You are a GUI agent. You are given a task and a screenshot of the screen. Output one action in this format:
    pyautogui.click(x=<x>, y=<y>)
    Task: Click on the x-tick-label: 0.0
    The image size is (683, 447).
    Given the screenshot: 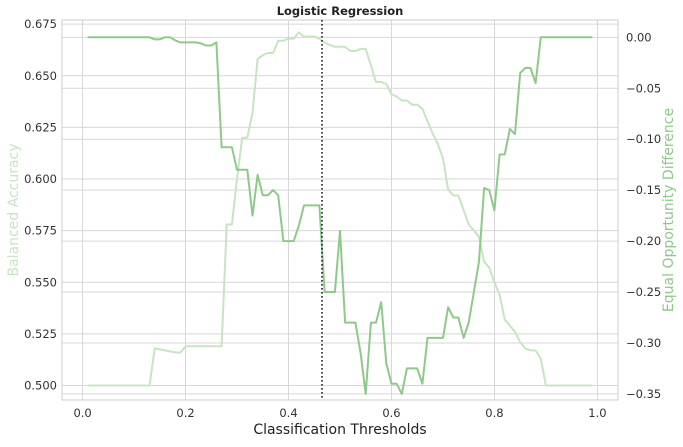 What is the action you would take?
    pyautogui.click(x=82, y=413)
    